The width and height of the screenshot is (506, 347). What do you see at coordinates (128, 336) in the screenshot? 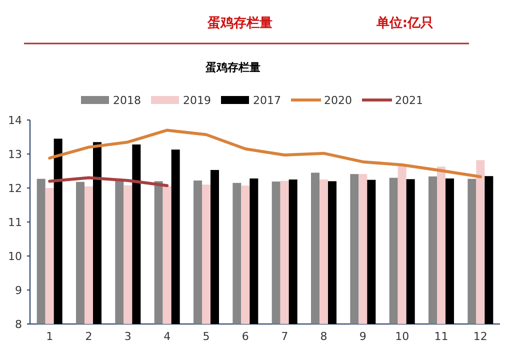
I see `x-tick-label: 3` at bounding box center [128, 336].